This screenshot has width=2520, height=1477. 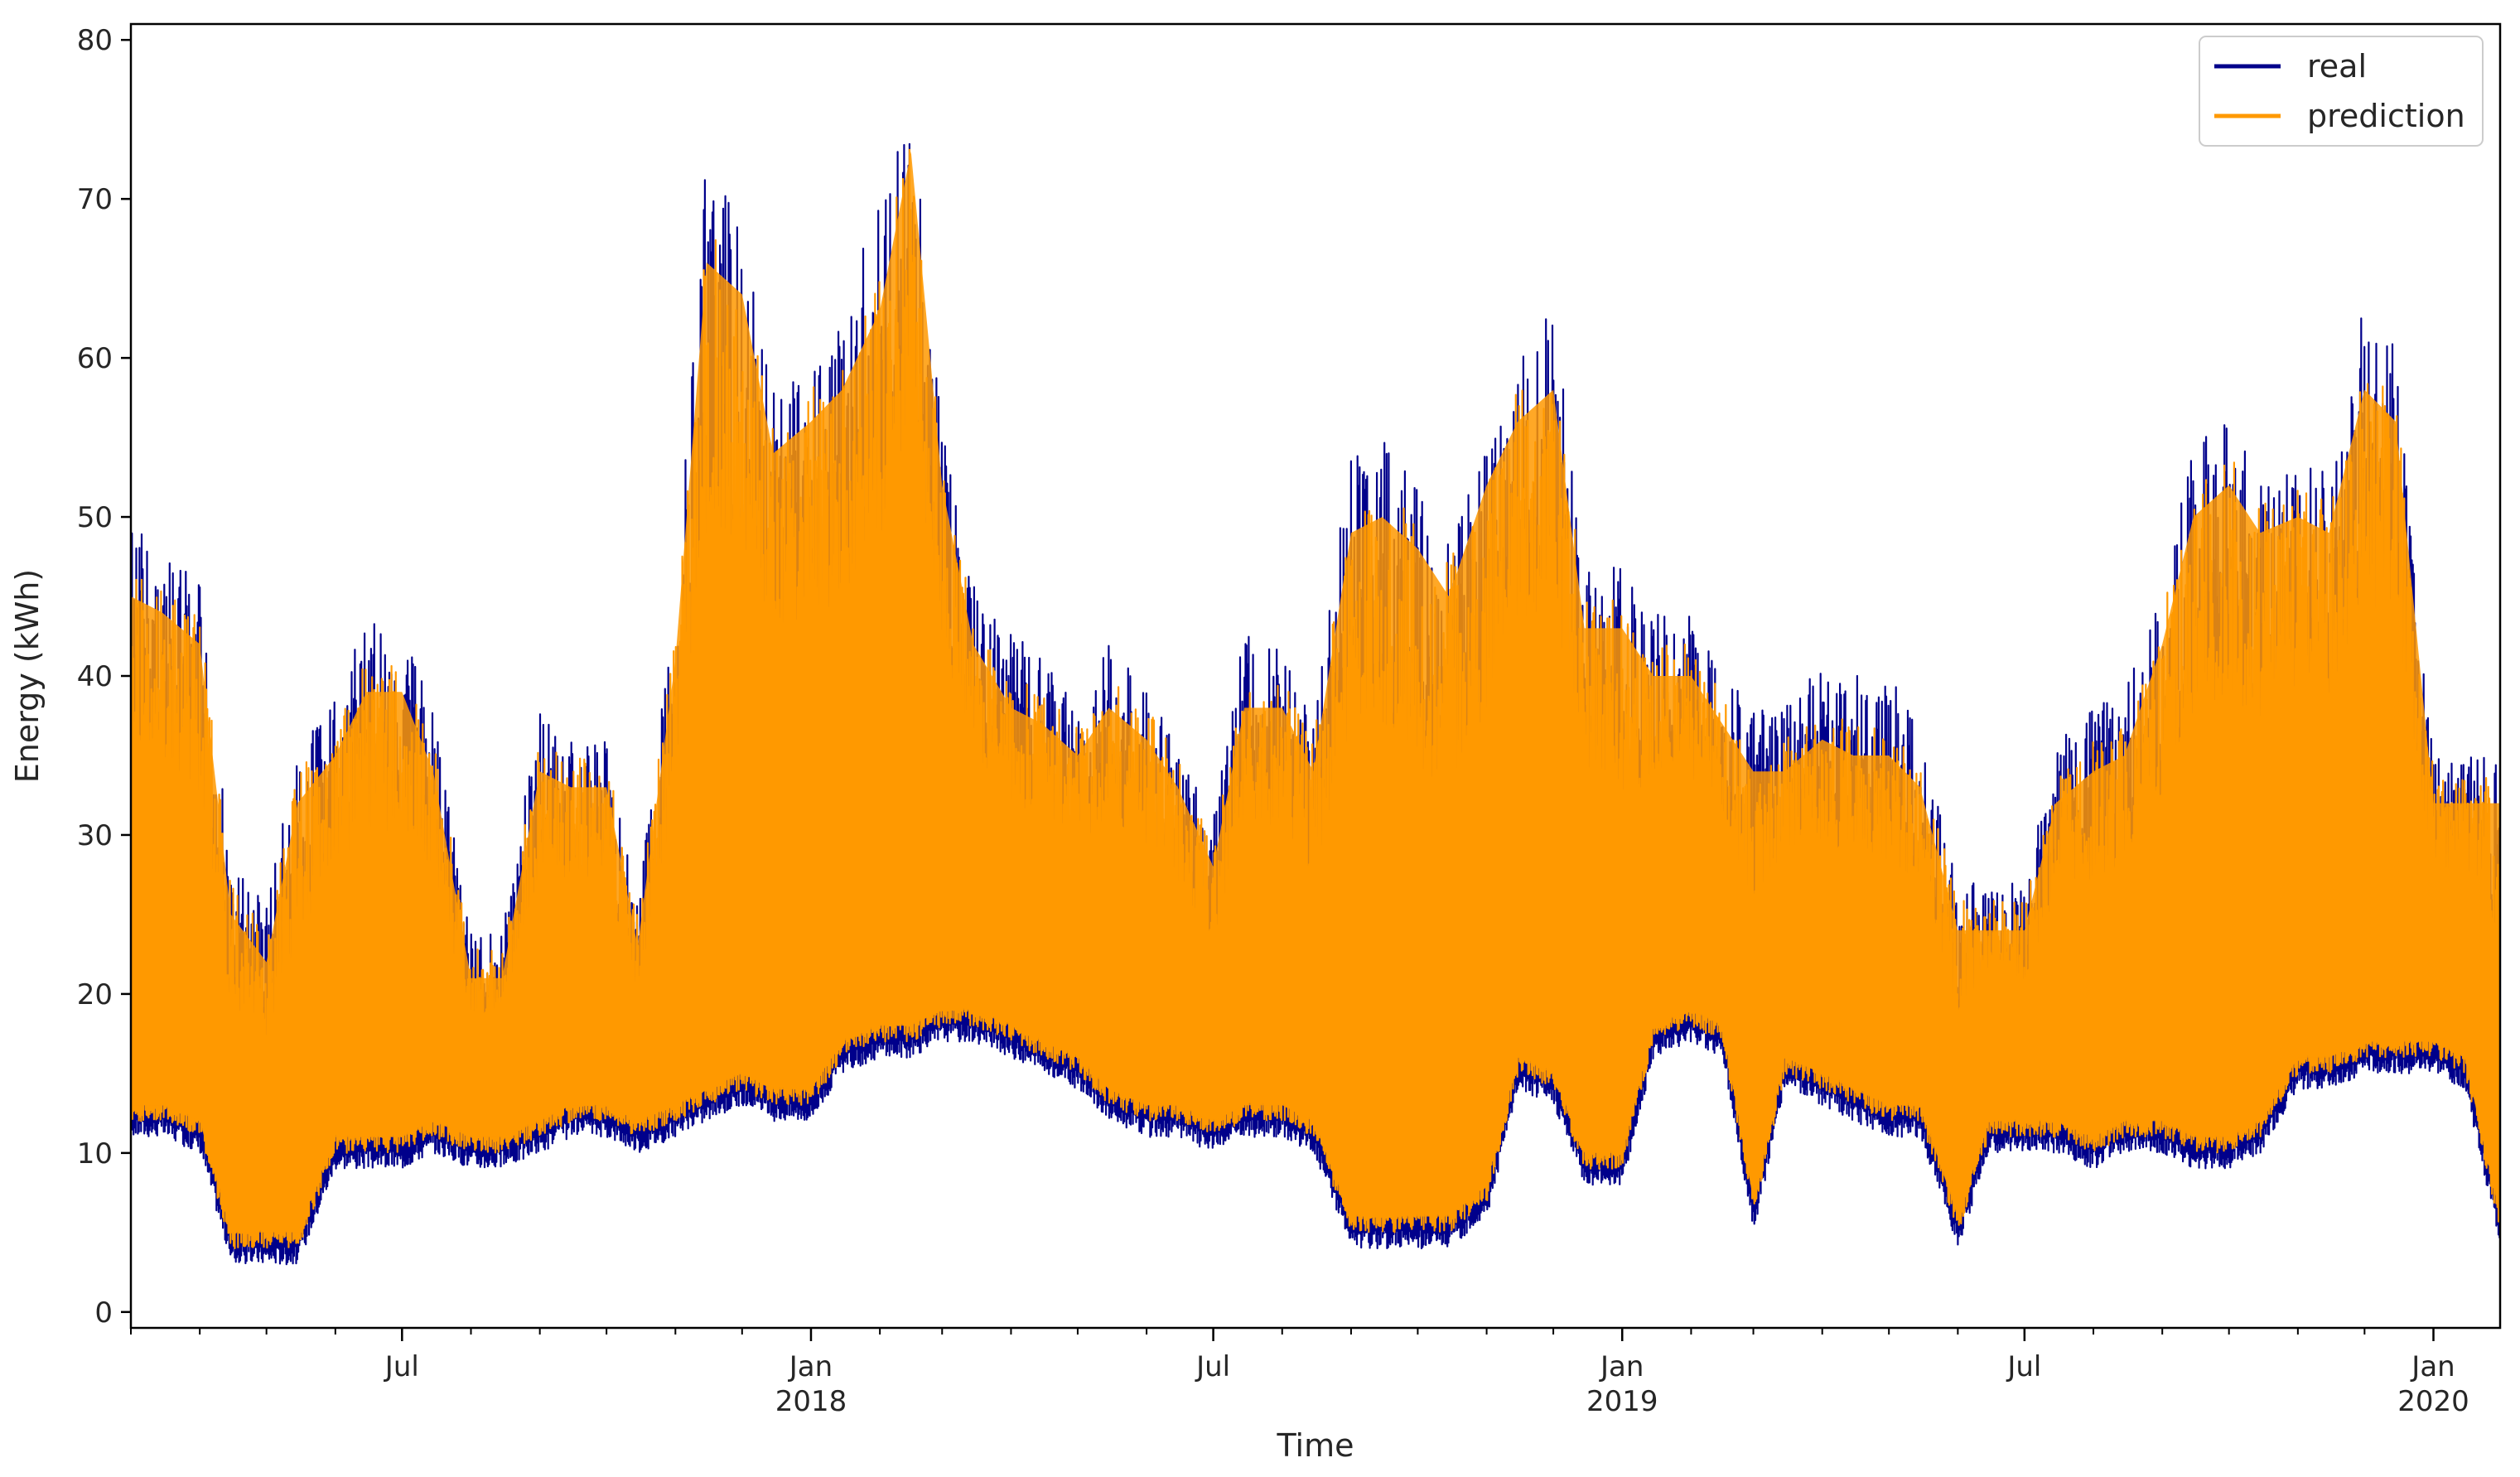 What do you see at coordinates (95, 41) in the screenshot?
I see `y-tick-label-80: 80` at bounding box center [95, 41].